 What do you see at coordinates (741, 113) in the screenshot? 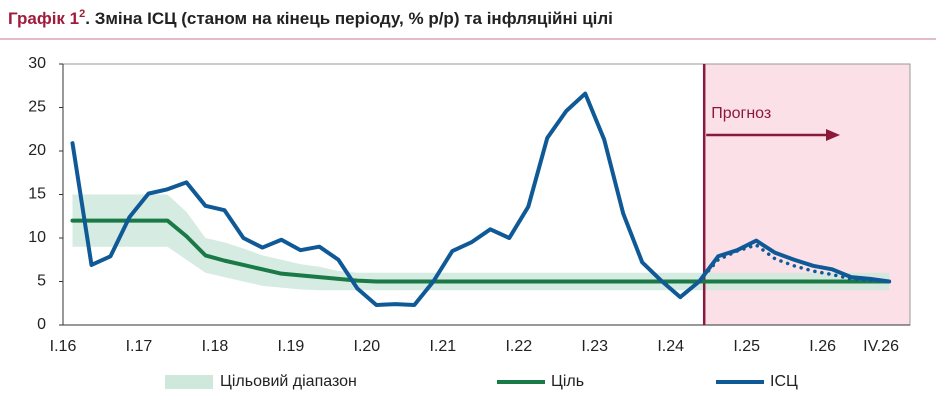
I see `forecast-label: Прогноз` at bounding box center [741, 113].